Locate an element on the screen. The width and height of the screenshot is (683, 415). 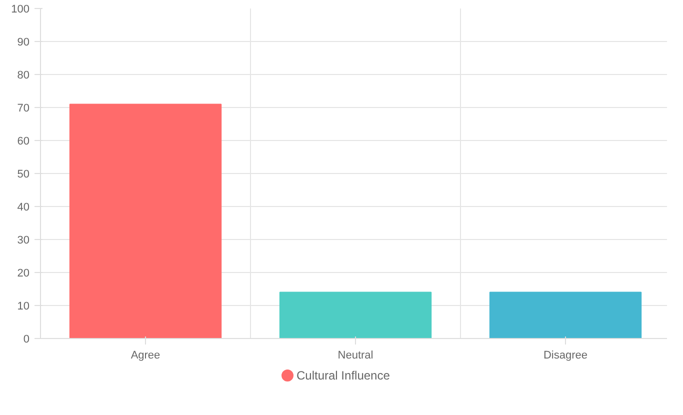
y-tick-label: 20 is located at coordinates (23, 274).